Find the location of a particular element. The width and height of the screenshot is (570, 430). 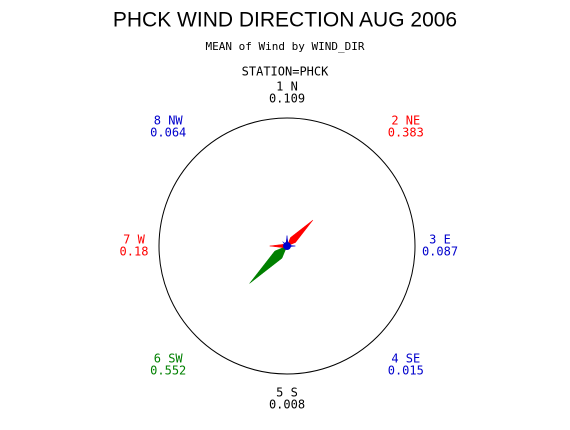

direction-label: 5 S is located at coordinates (287, 393).